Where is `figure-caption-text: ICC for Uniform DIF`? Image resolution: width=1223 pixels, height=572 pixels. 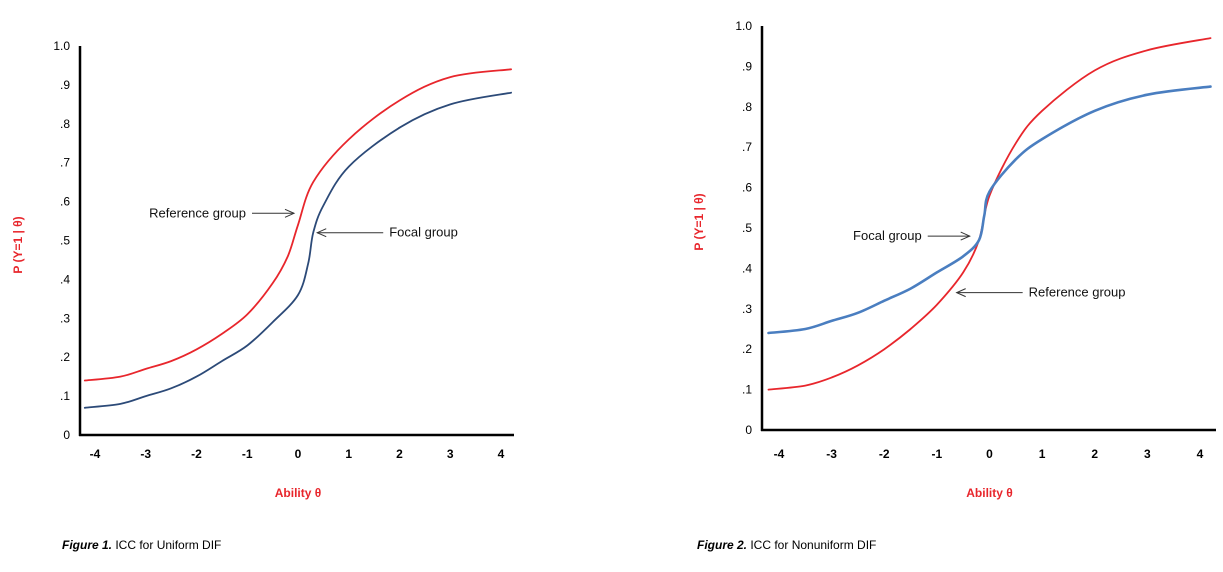
figure-caption-text: ICC for Uniform DIF is located at coordinates (166, 545).